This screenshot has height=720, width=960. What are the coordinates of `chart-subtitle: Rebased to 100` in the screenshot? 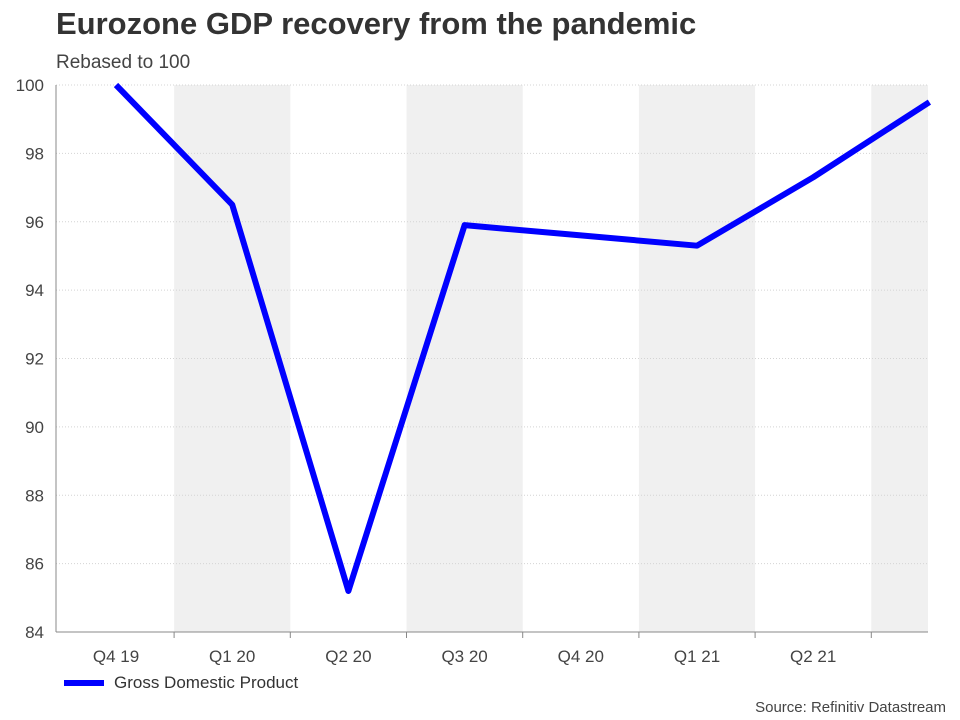 It's located at (123, 62).